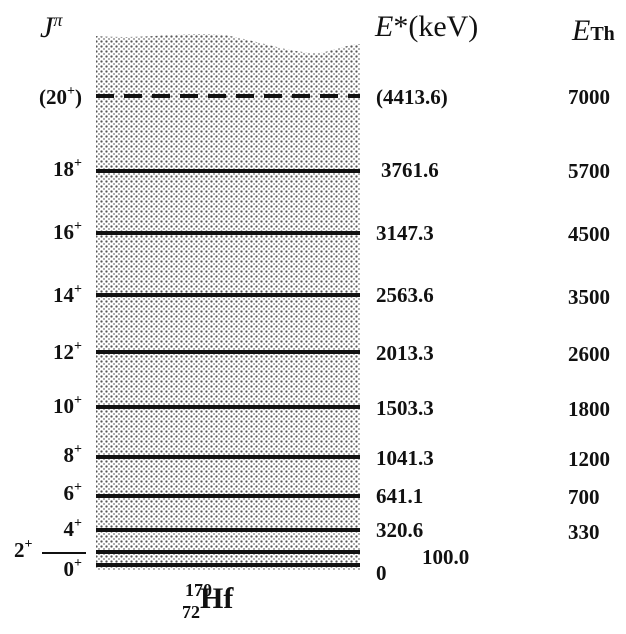 This screenshot has height=634, width=626. Describe the element at coordinates (60, 96) in the screenshot. I see `spin-label: (20+)` at that location.